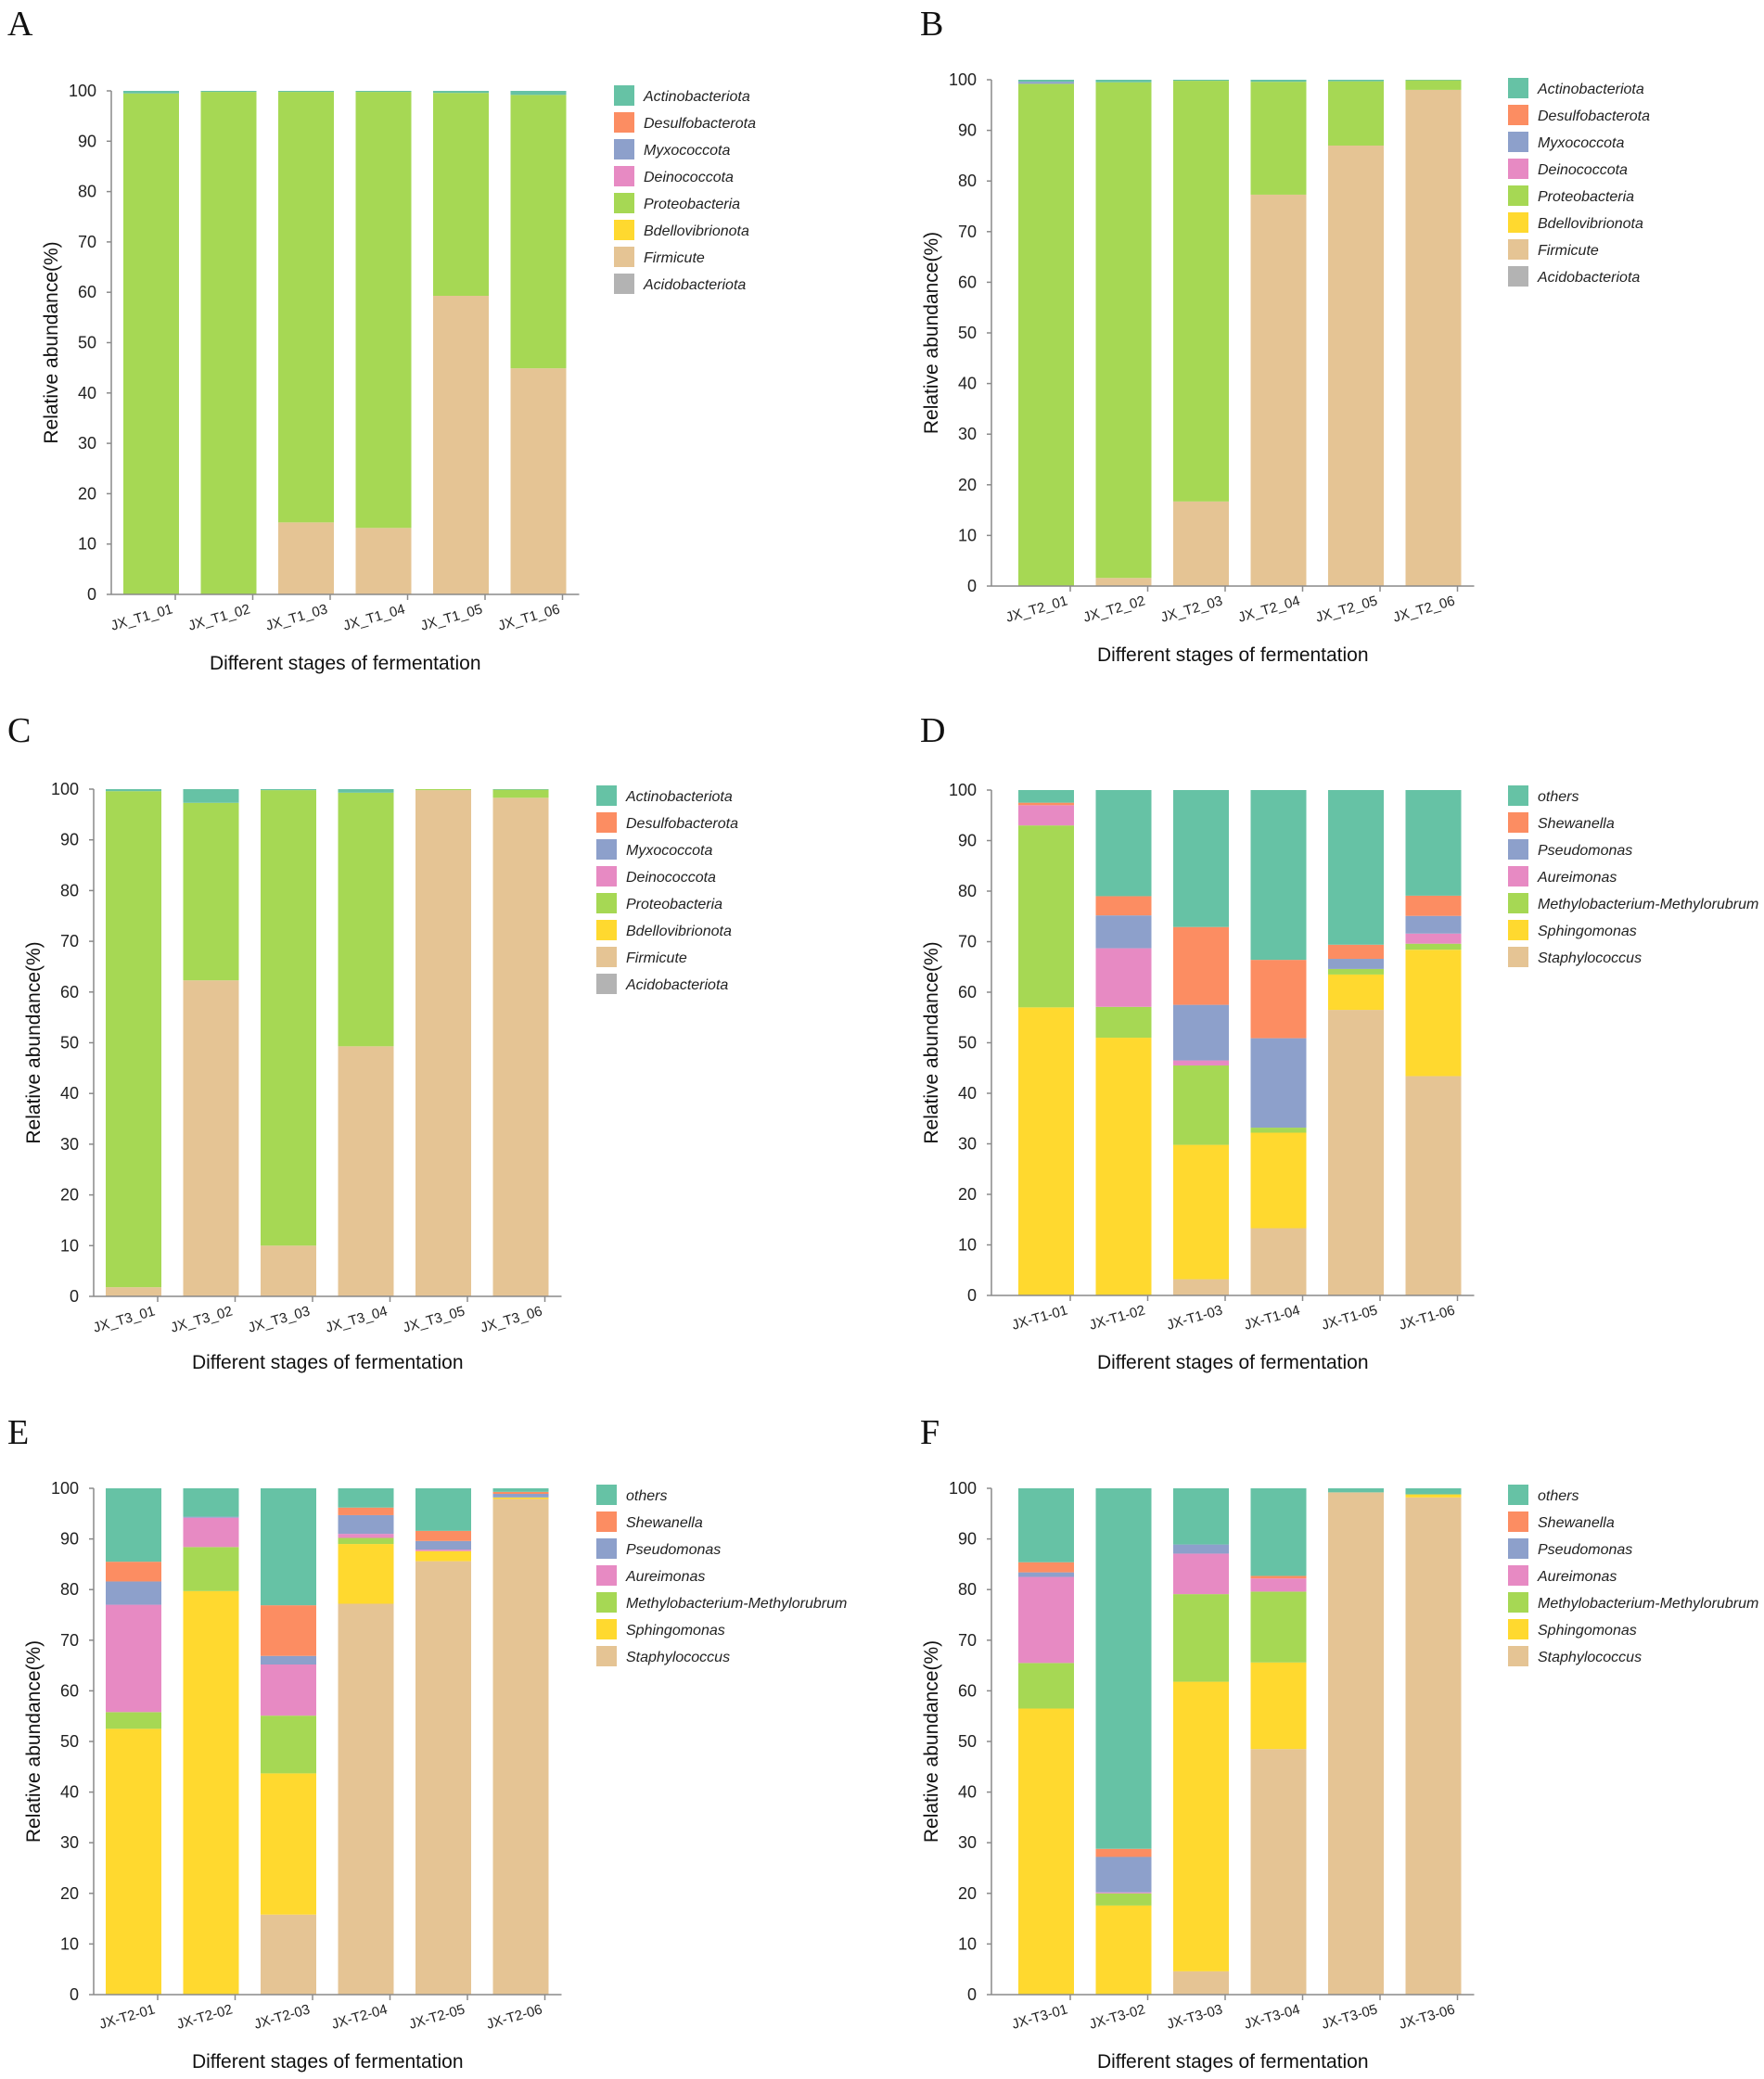  I want to click on x-tick-label: JX-T2-06, so click(514, 2017).